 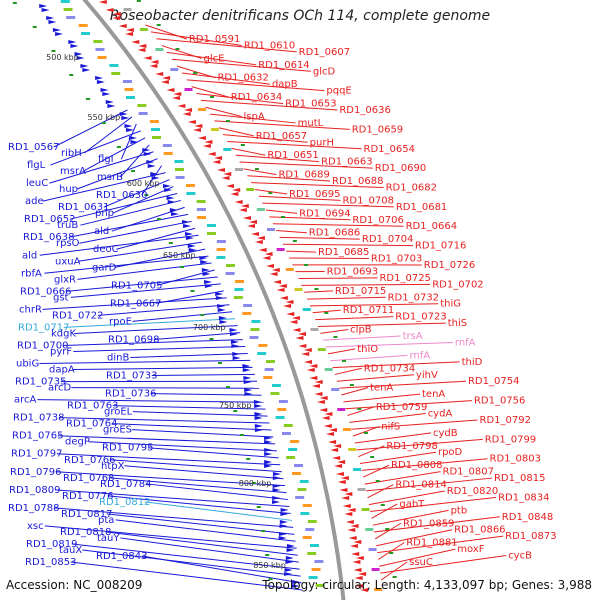 What do you see at coordinates (104, 117) in the screenshot?
I see `scale-tick-label: 550 kbp` at bounding box center [104, 117].